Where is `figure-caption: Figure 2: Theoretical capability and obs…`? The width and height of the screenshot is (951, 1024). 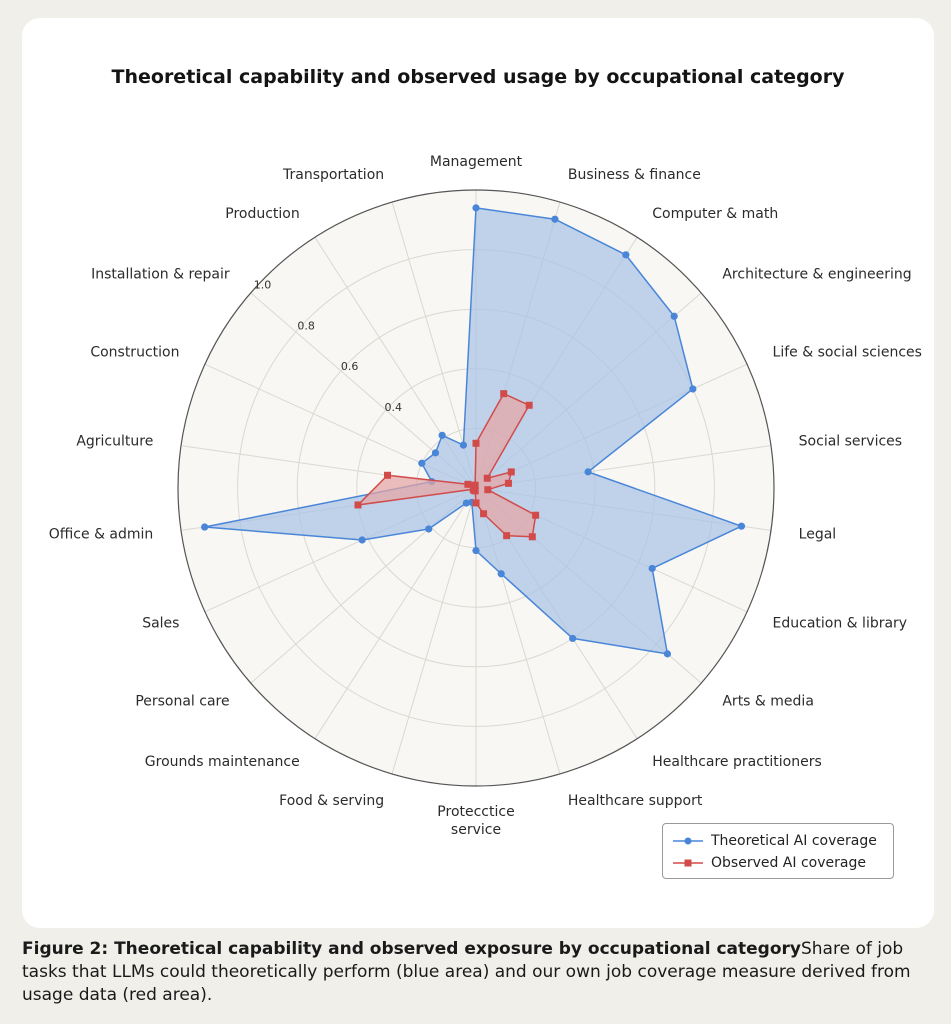
figure-caption: Figure 2: Theoretical capability and obs… is located at coordinates (478, 972).